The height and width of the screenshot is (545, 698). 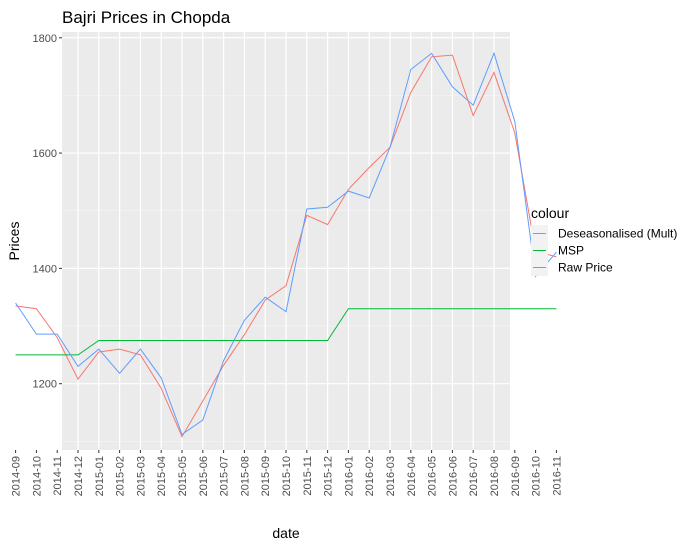 What do you see at coordinates (183, 476) in the screenshot?
I see `x-tick-label: 2015-05` at bounding box center [183, 476].